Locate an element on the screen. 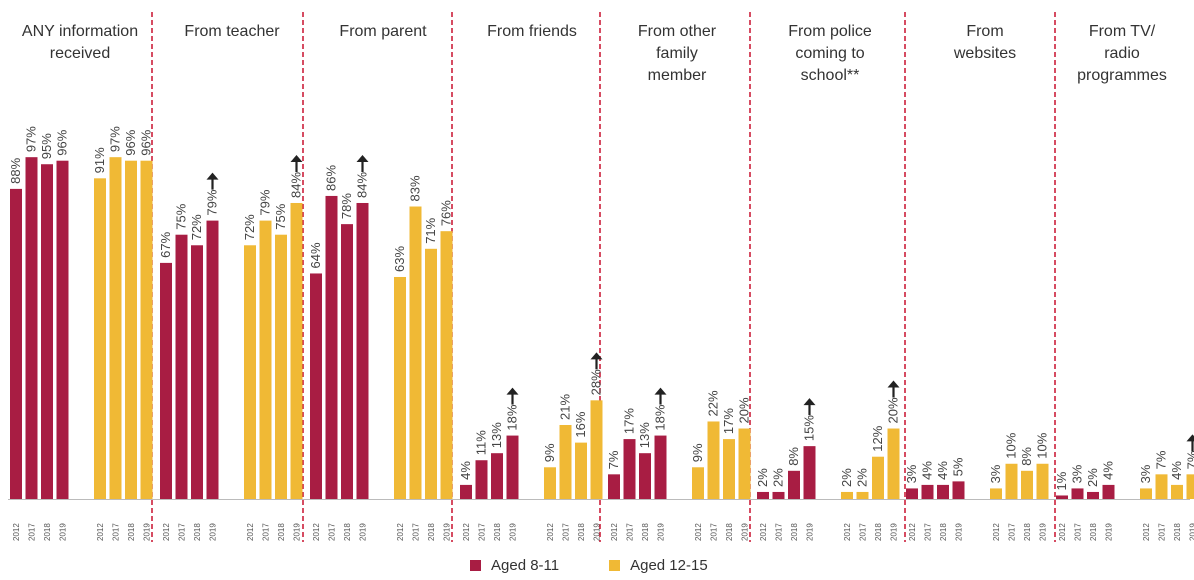 The image size is (1194, 580). panel-title-8: radio is located at coordinates (1122, 53).